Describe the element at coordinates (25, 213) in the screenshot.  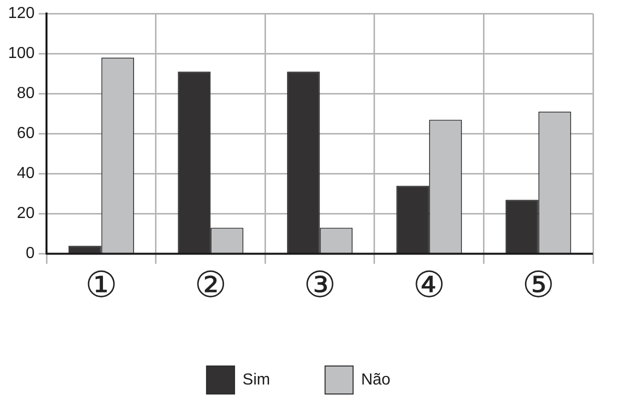
I see `y-tick-label: 20` at that location.